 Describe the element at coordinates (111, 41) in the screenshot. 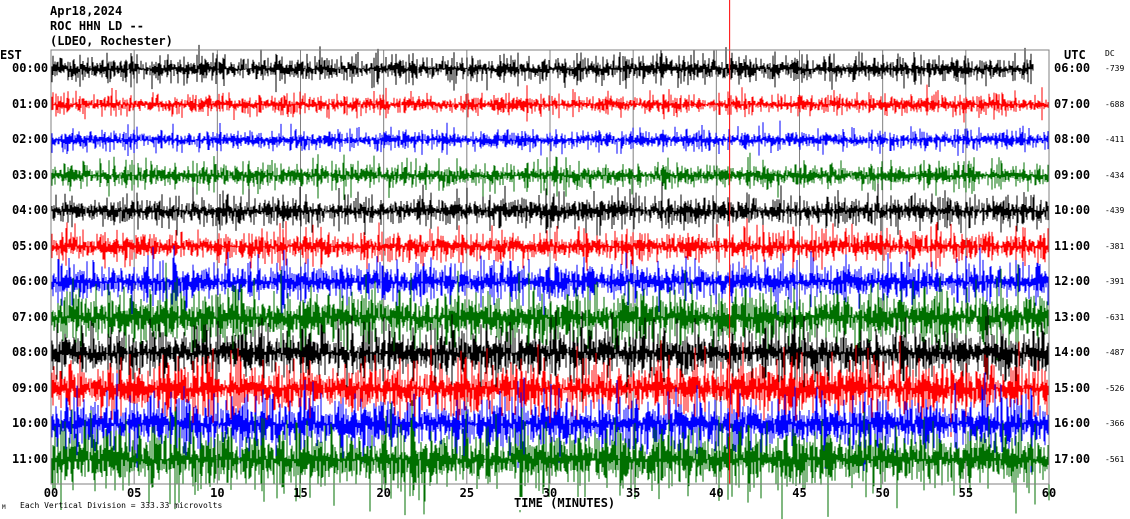

I see `network-label: (LDEO, Rochester)` at that location.